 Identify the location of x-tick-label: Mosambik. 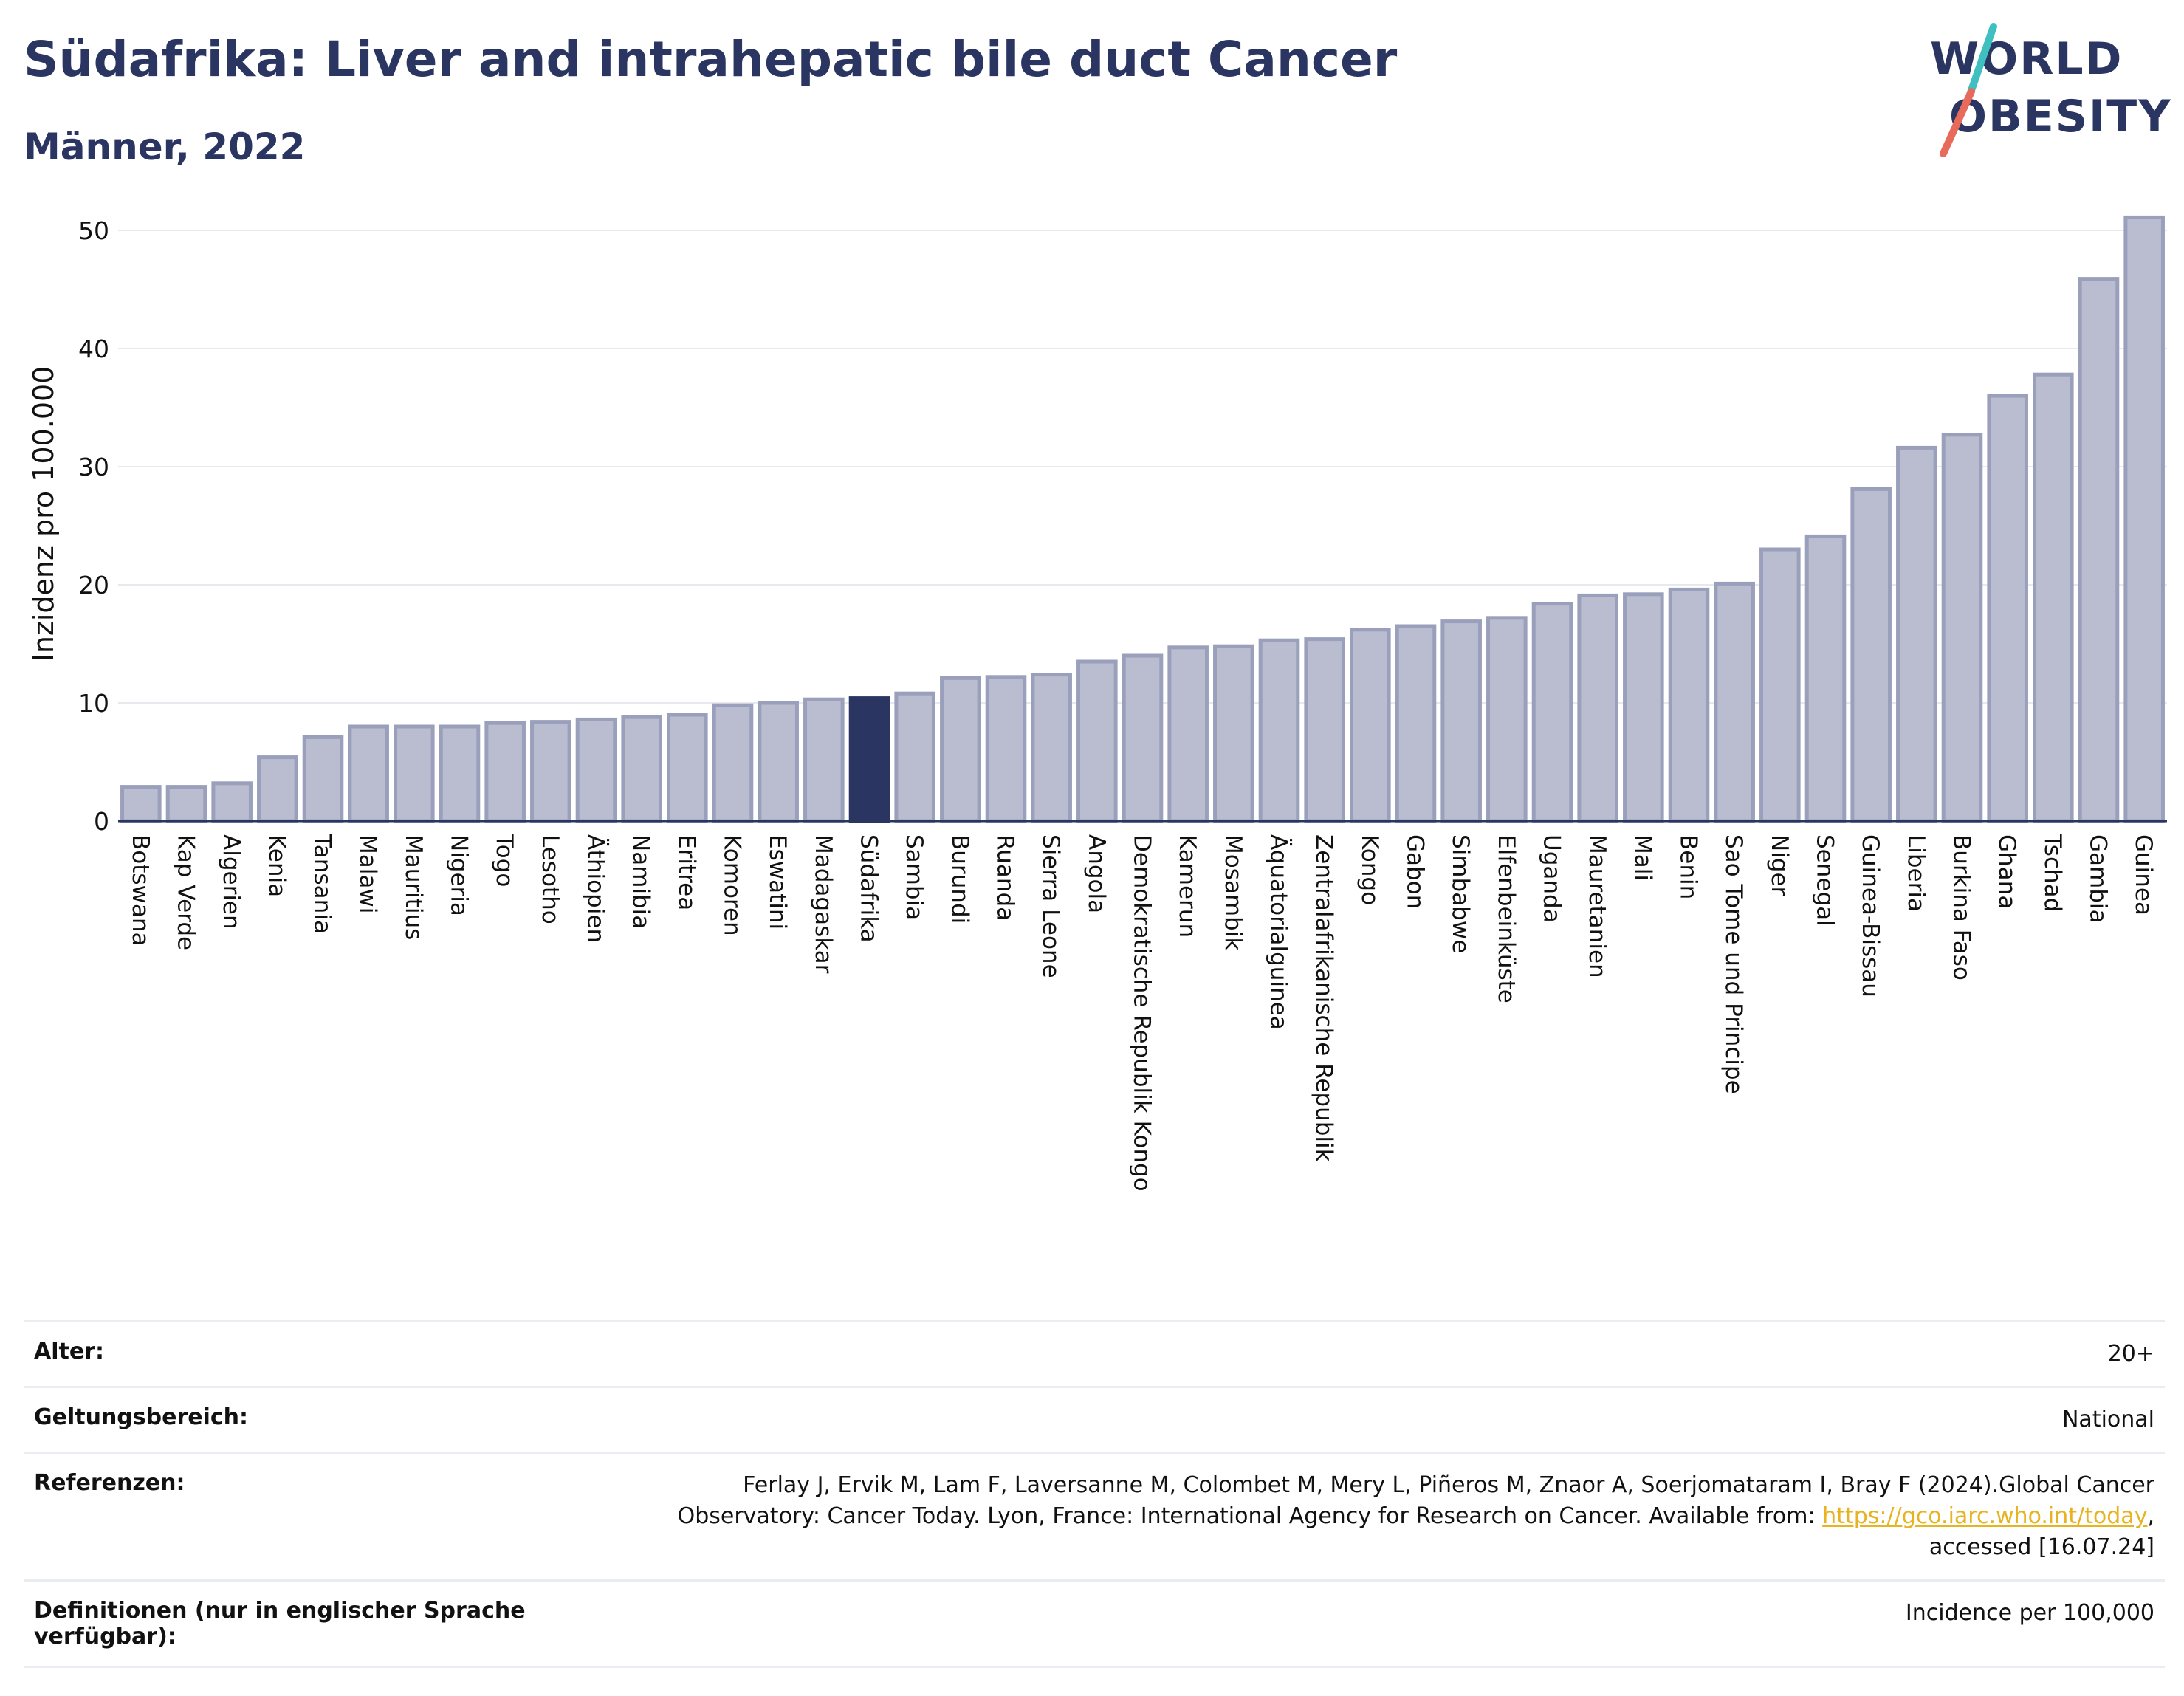
(1233, 892).